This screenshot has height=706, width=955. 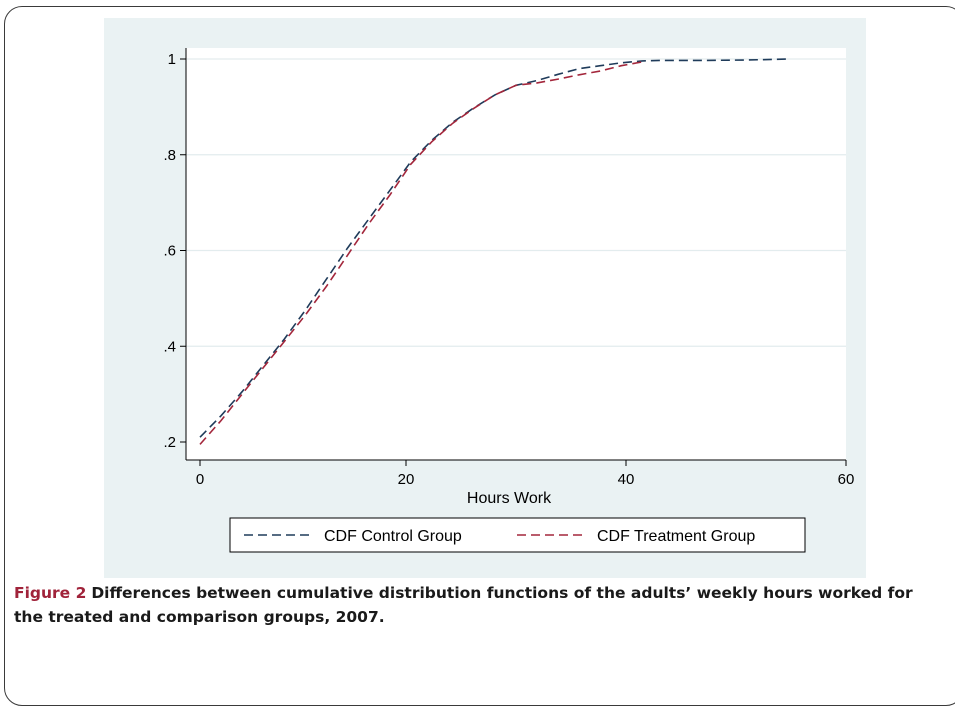 What do you see at coordinates (517, 535) in the screenshot?
I see `legend: CDF Control Group CDF Treatment Group` at bounding box center [517, 535].